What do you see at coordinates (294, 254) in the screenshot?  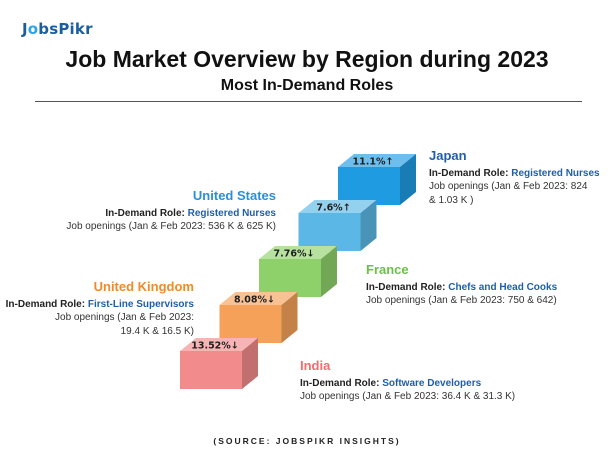 I see `change-label: 7.76%↓` at bounding box center [294, 254].